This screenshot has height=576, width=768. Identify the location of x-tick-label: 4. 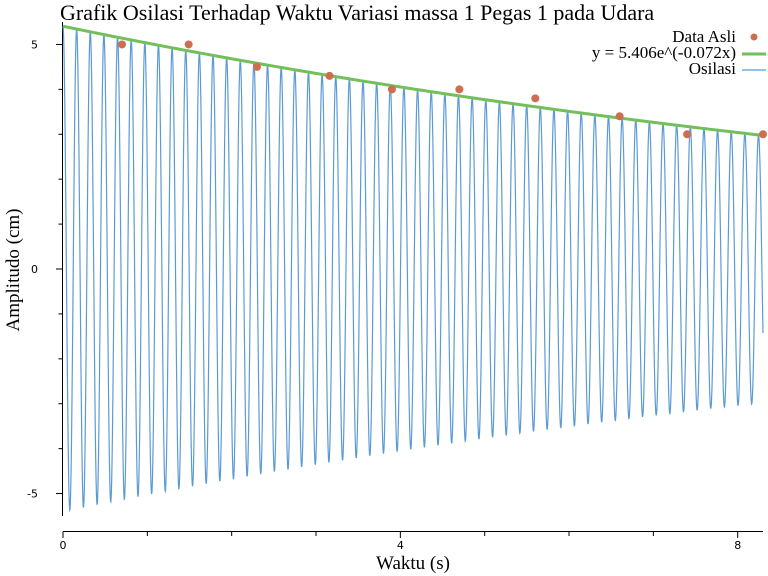
(400, 545).